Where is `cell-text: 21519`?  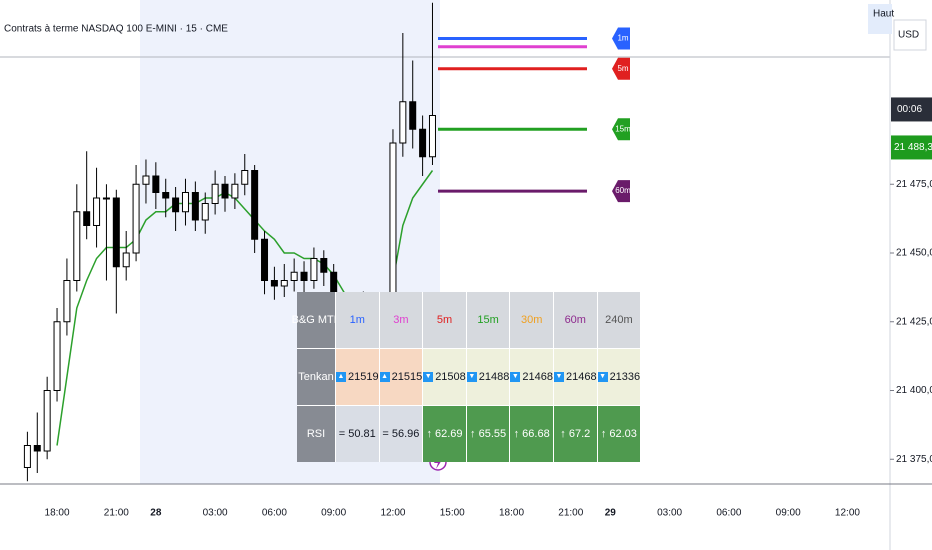 cell-text: 21519 is located at coordinates (363, 377).